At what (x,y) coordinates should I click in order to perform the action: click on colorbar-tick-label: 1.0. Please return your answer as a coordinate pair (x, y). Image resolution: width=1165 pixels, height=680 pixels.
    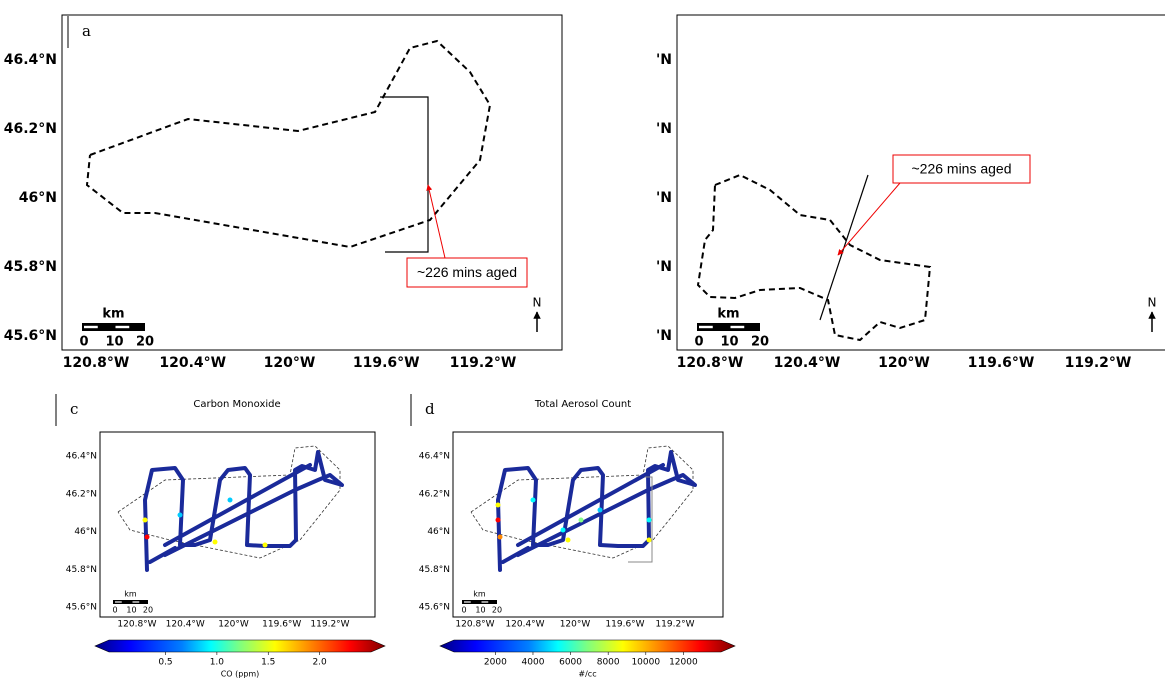
    Looking at the image, I should click on (217, 663).